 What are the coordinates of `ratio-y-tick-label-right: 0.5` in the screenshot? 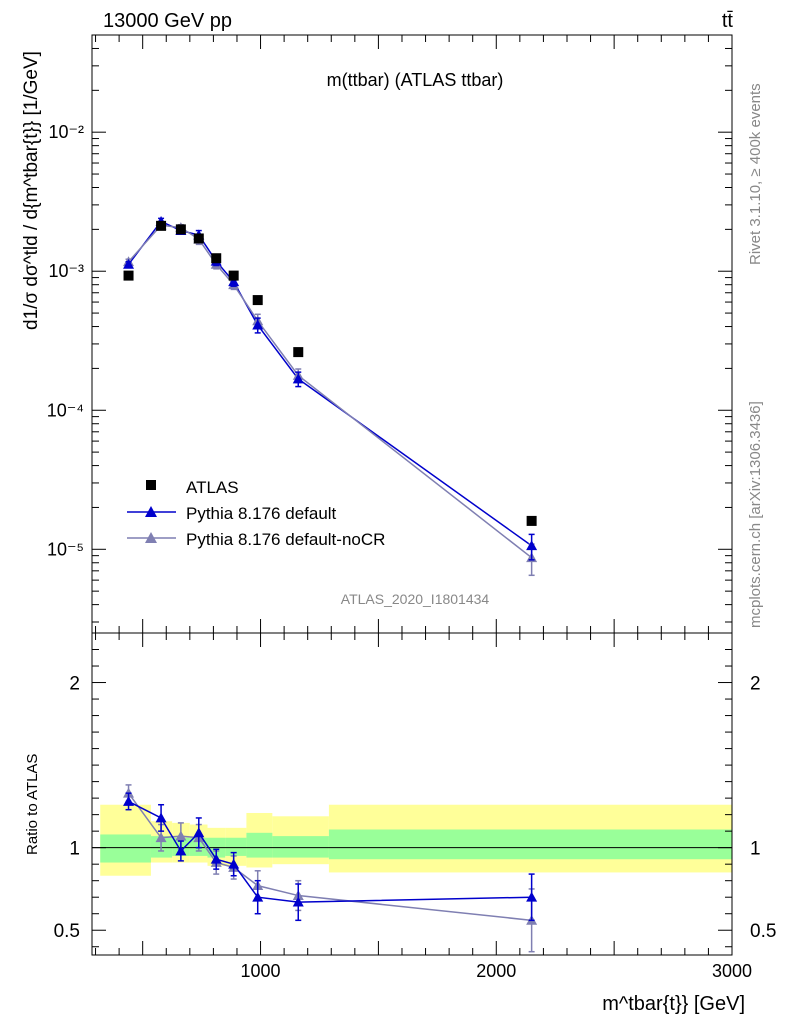 It's located at (763, 931).